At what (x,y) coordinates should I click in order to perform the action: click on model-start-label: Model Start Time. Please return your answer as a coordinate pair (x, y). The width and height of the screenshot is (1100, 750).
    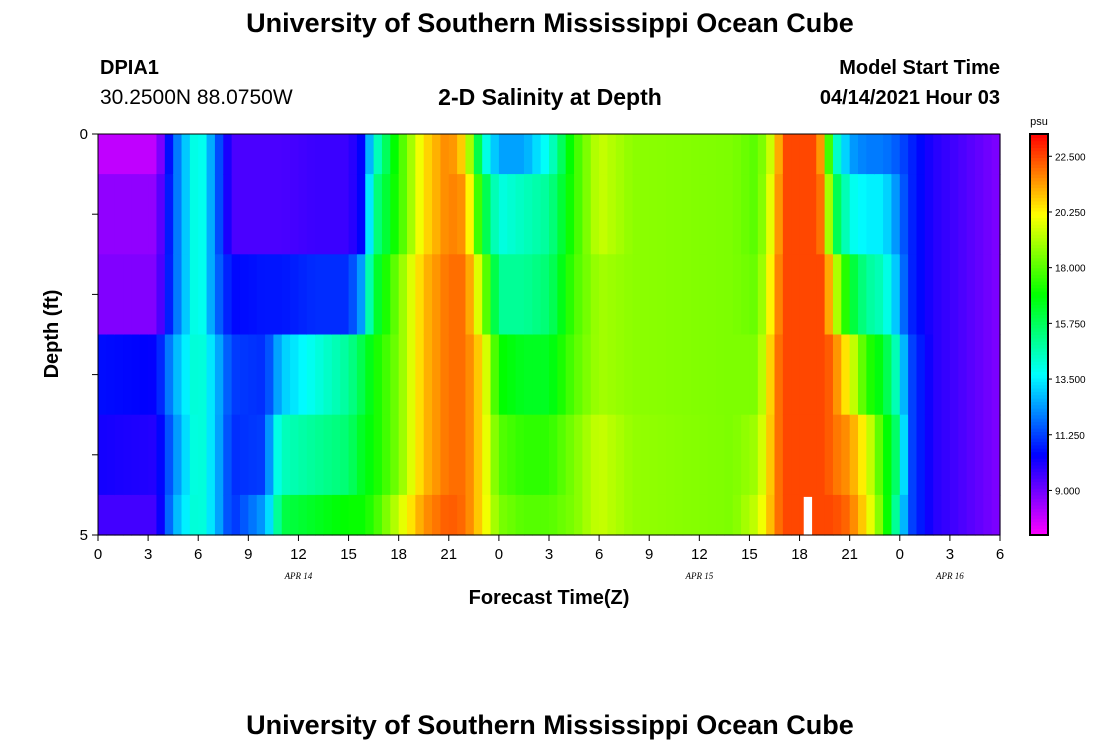
    Looking at the image, I should click on (919, 68).